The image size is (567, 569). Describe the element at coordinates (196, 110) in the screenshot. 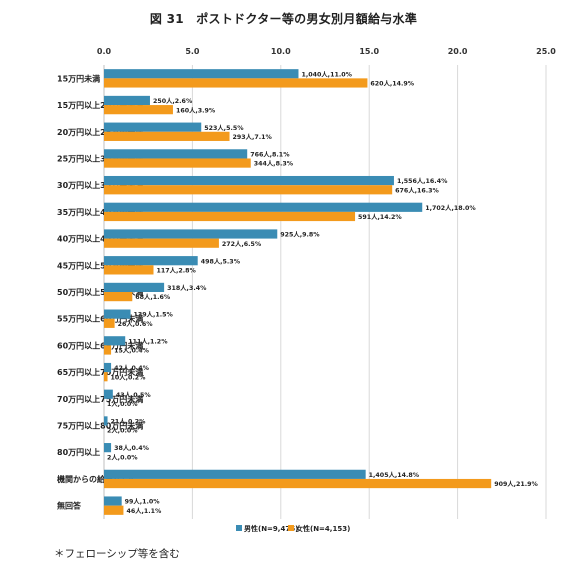

I see `data-label: 160人,3.9%` at that location.